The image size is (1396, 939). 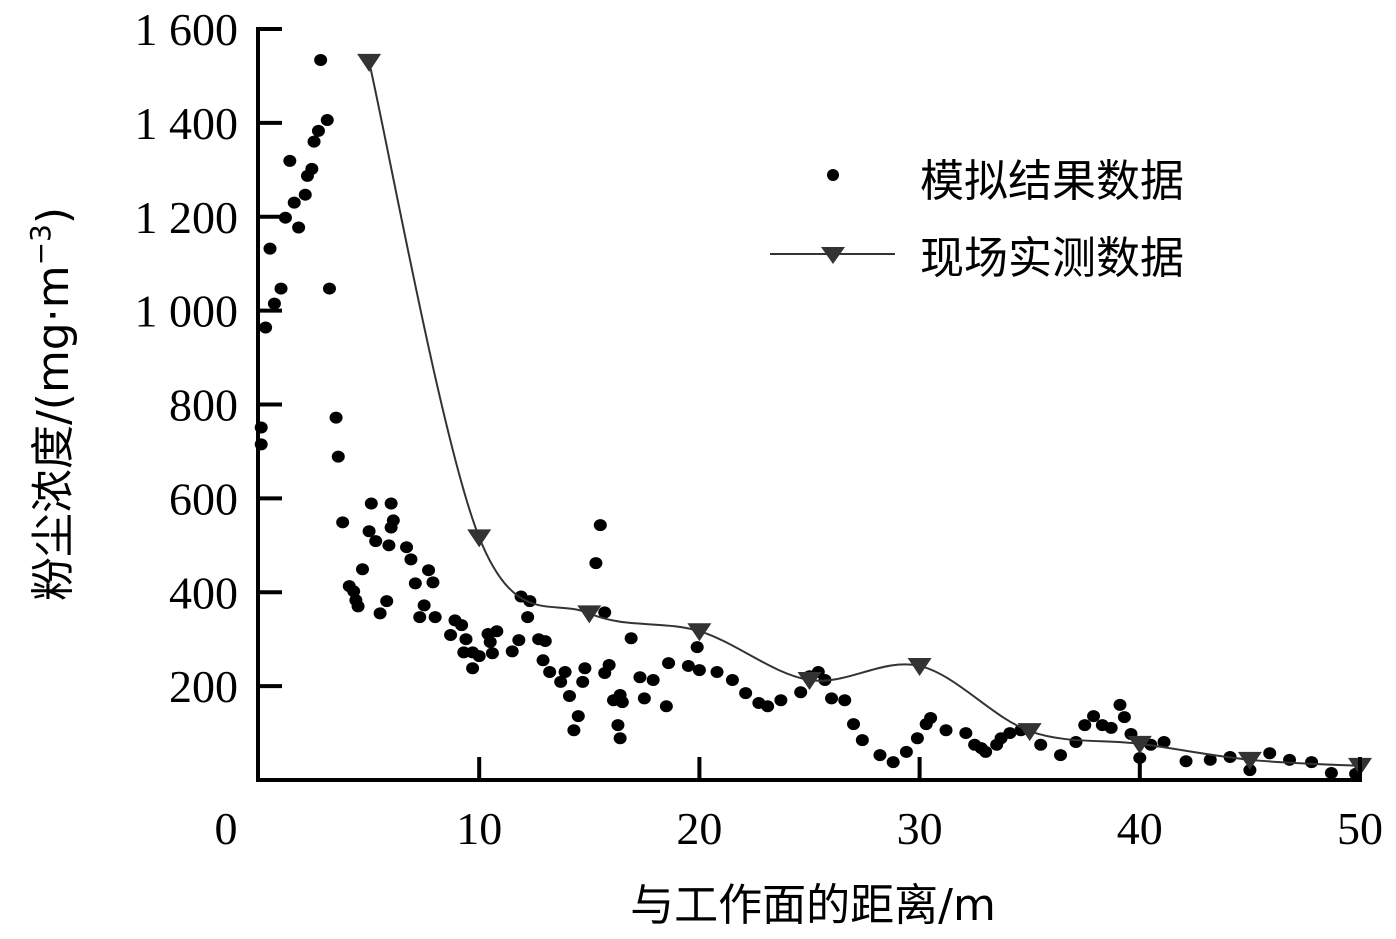 I want to click on y-axis-ticks: 200 400 600 800 1 000 1 200 1 400 1 600, so click(x=208, y=358).